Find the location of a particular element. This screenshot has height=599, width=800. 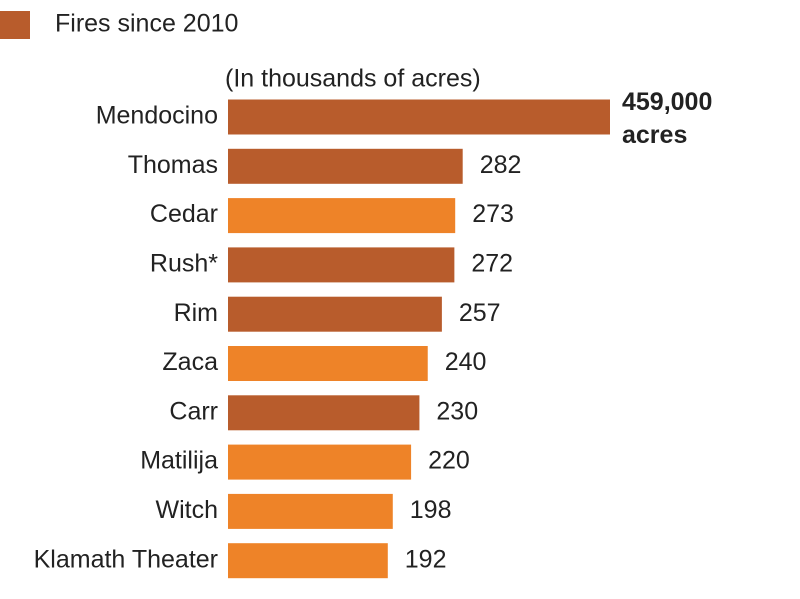

category-label: Cedar is located at coordinates (184, 214).